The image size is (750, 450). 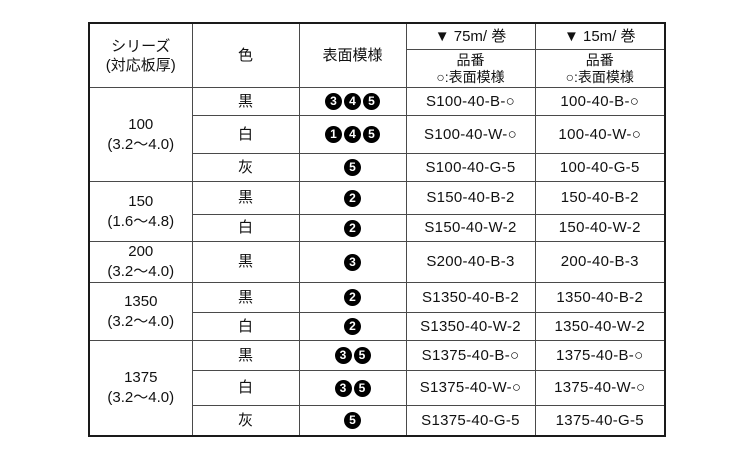 I want to click on table-row: 1350 (3.2～4.0) 黒 2 S1350-40-B-2 1350-40-B-2, so click(x=377, y=311).